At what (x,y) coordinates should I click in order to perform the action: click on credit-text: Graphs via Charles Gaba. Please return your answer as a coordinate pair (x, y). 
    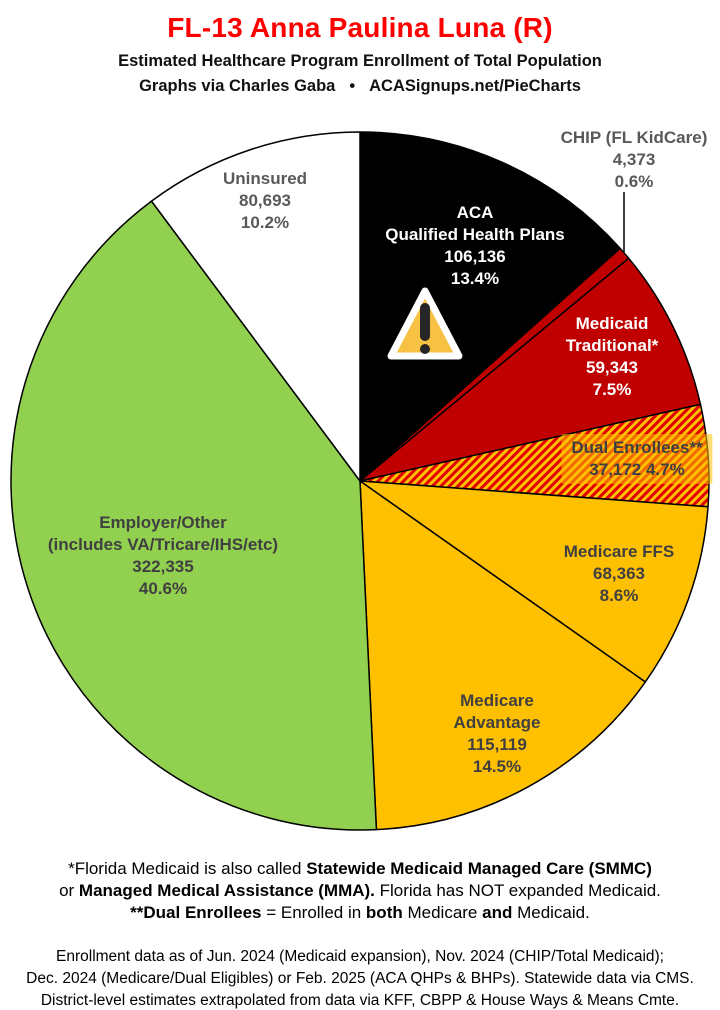
    Looking at the image, I should click on (237, 86).